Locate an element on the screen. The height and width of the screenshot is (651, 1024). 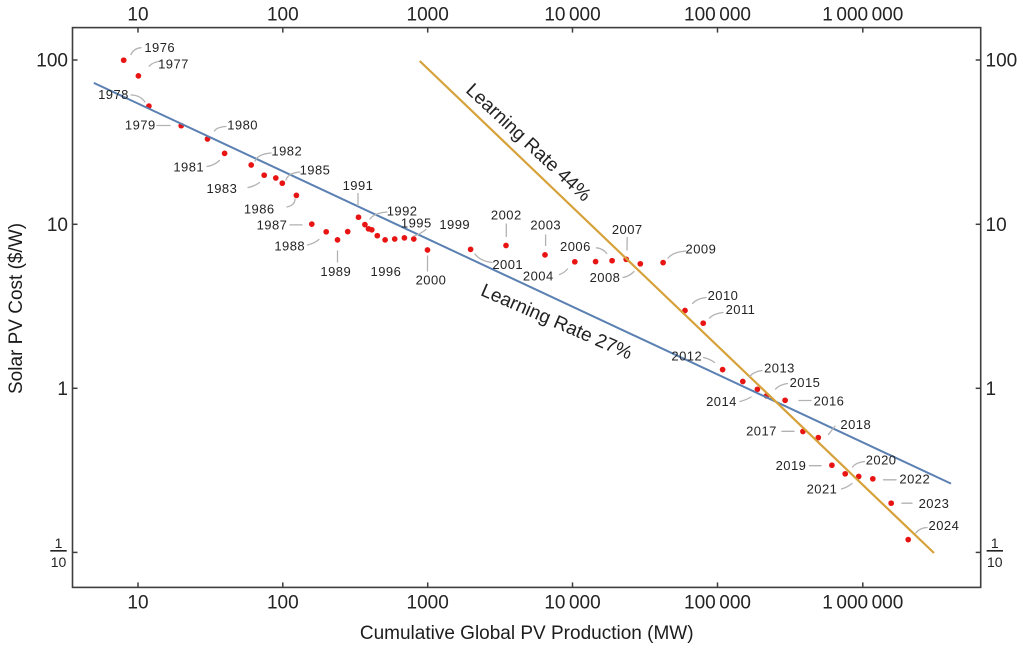
svg-text: 1981 is located at coordinates (188, 167).